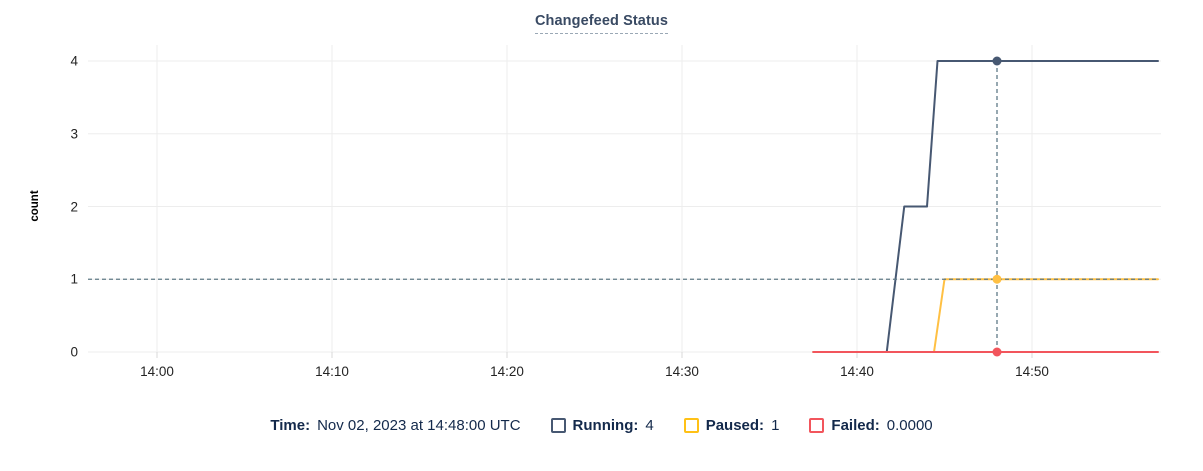 This screenshot has height=471, width=1203. What do you see at coordinates (997, 61) in the screenshot?
I see `crosshair-dot-running` at bounding box center [997, 61].